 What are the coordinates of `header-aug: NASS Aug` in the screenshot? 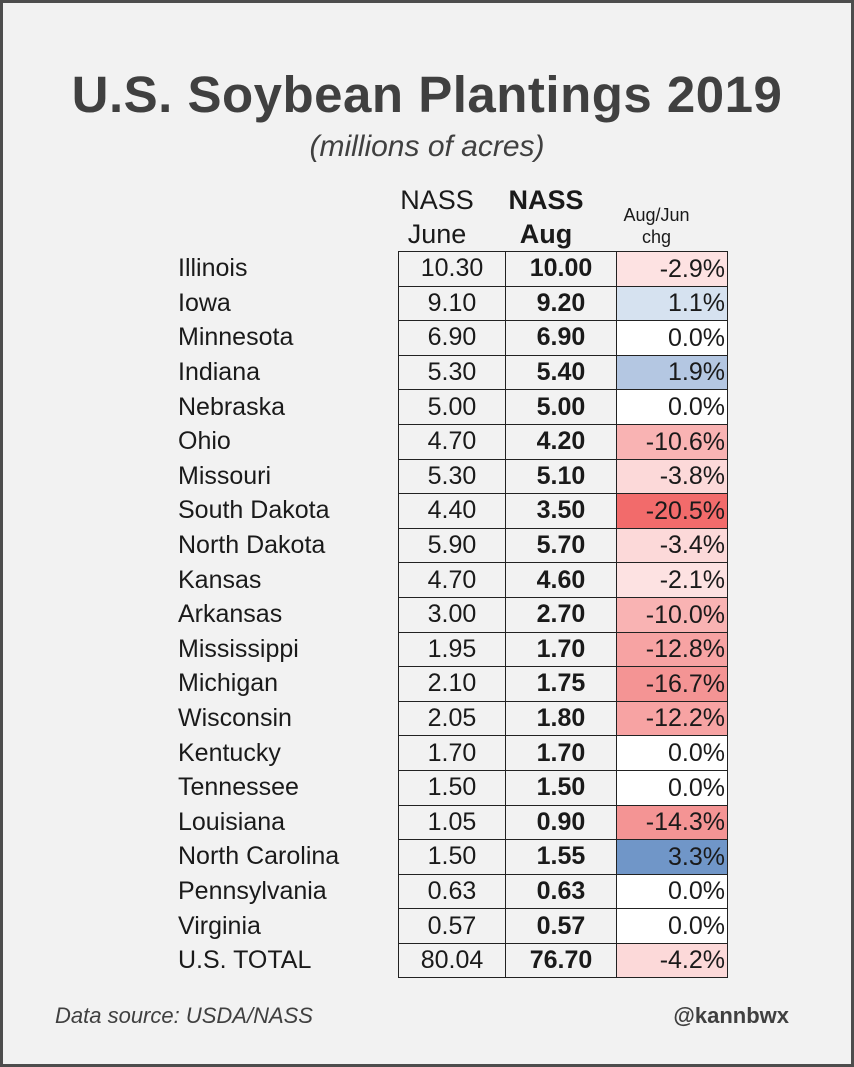 It's located at (546, 217).